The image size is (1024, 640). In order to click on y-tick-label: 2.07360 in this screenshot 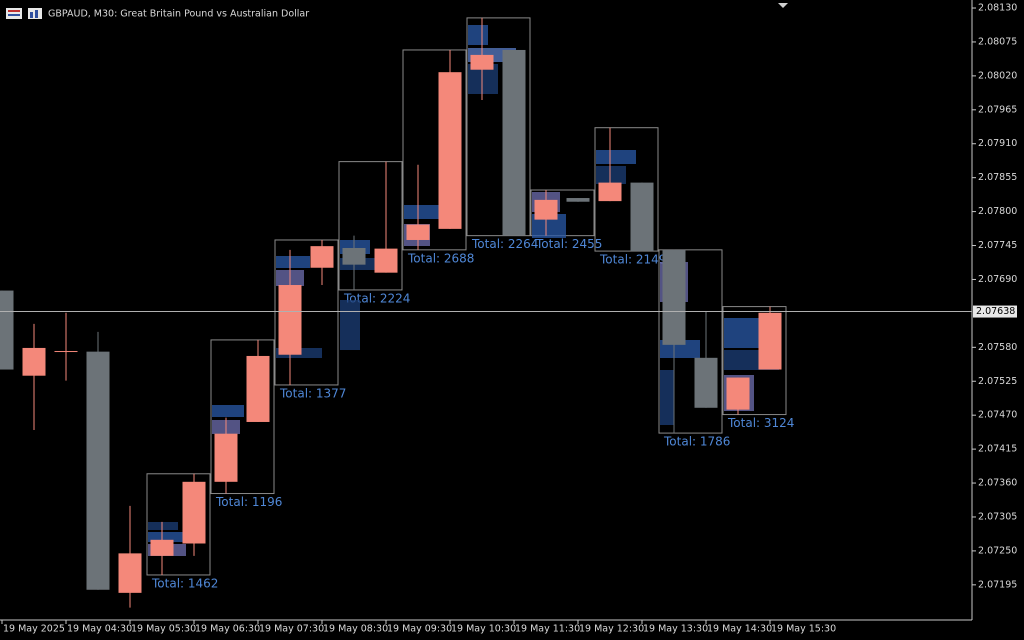, I will do `click(997, 483)`.